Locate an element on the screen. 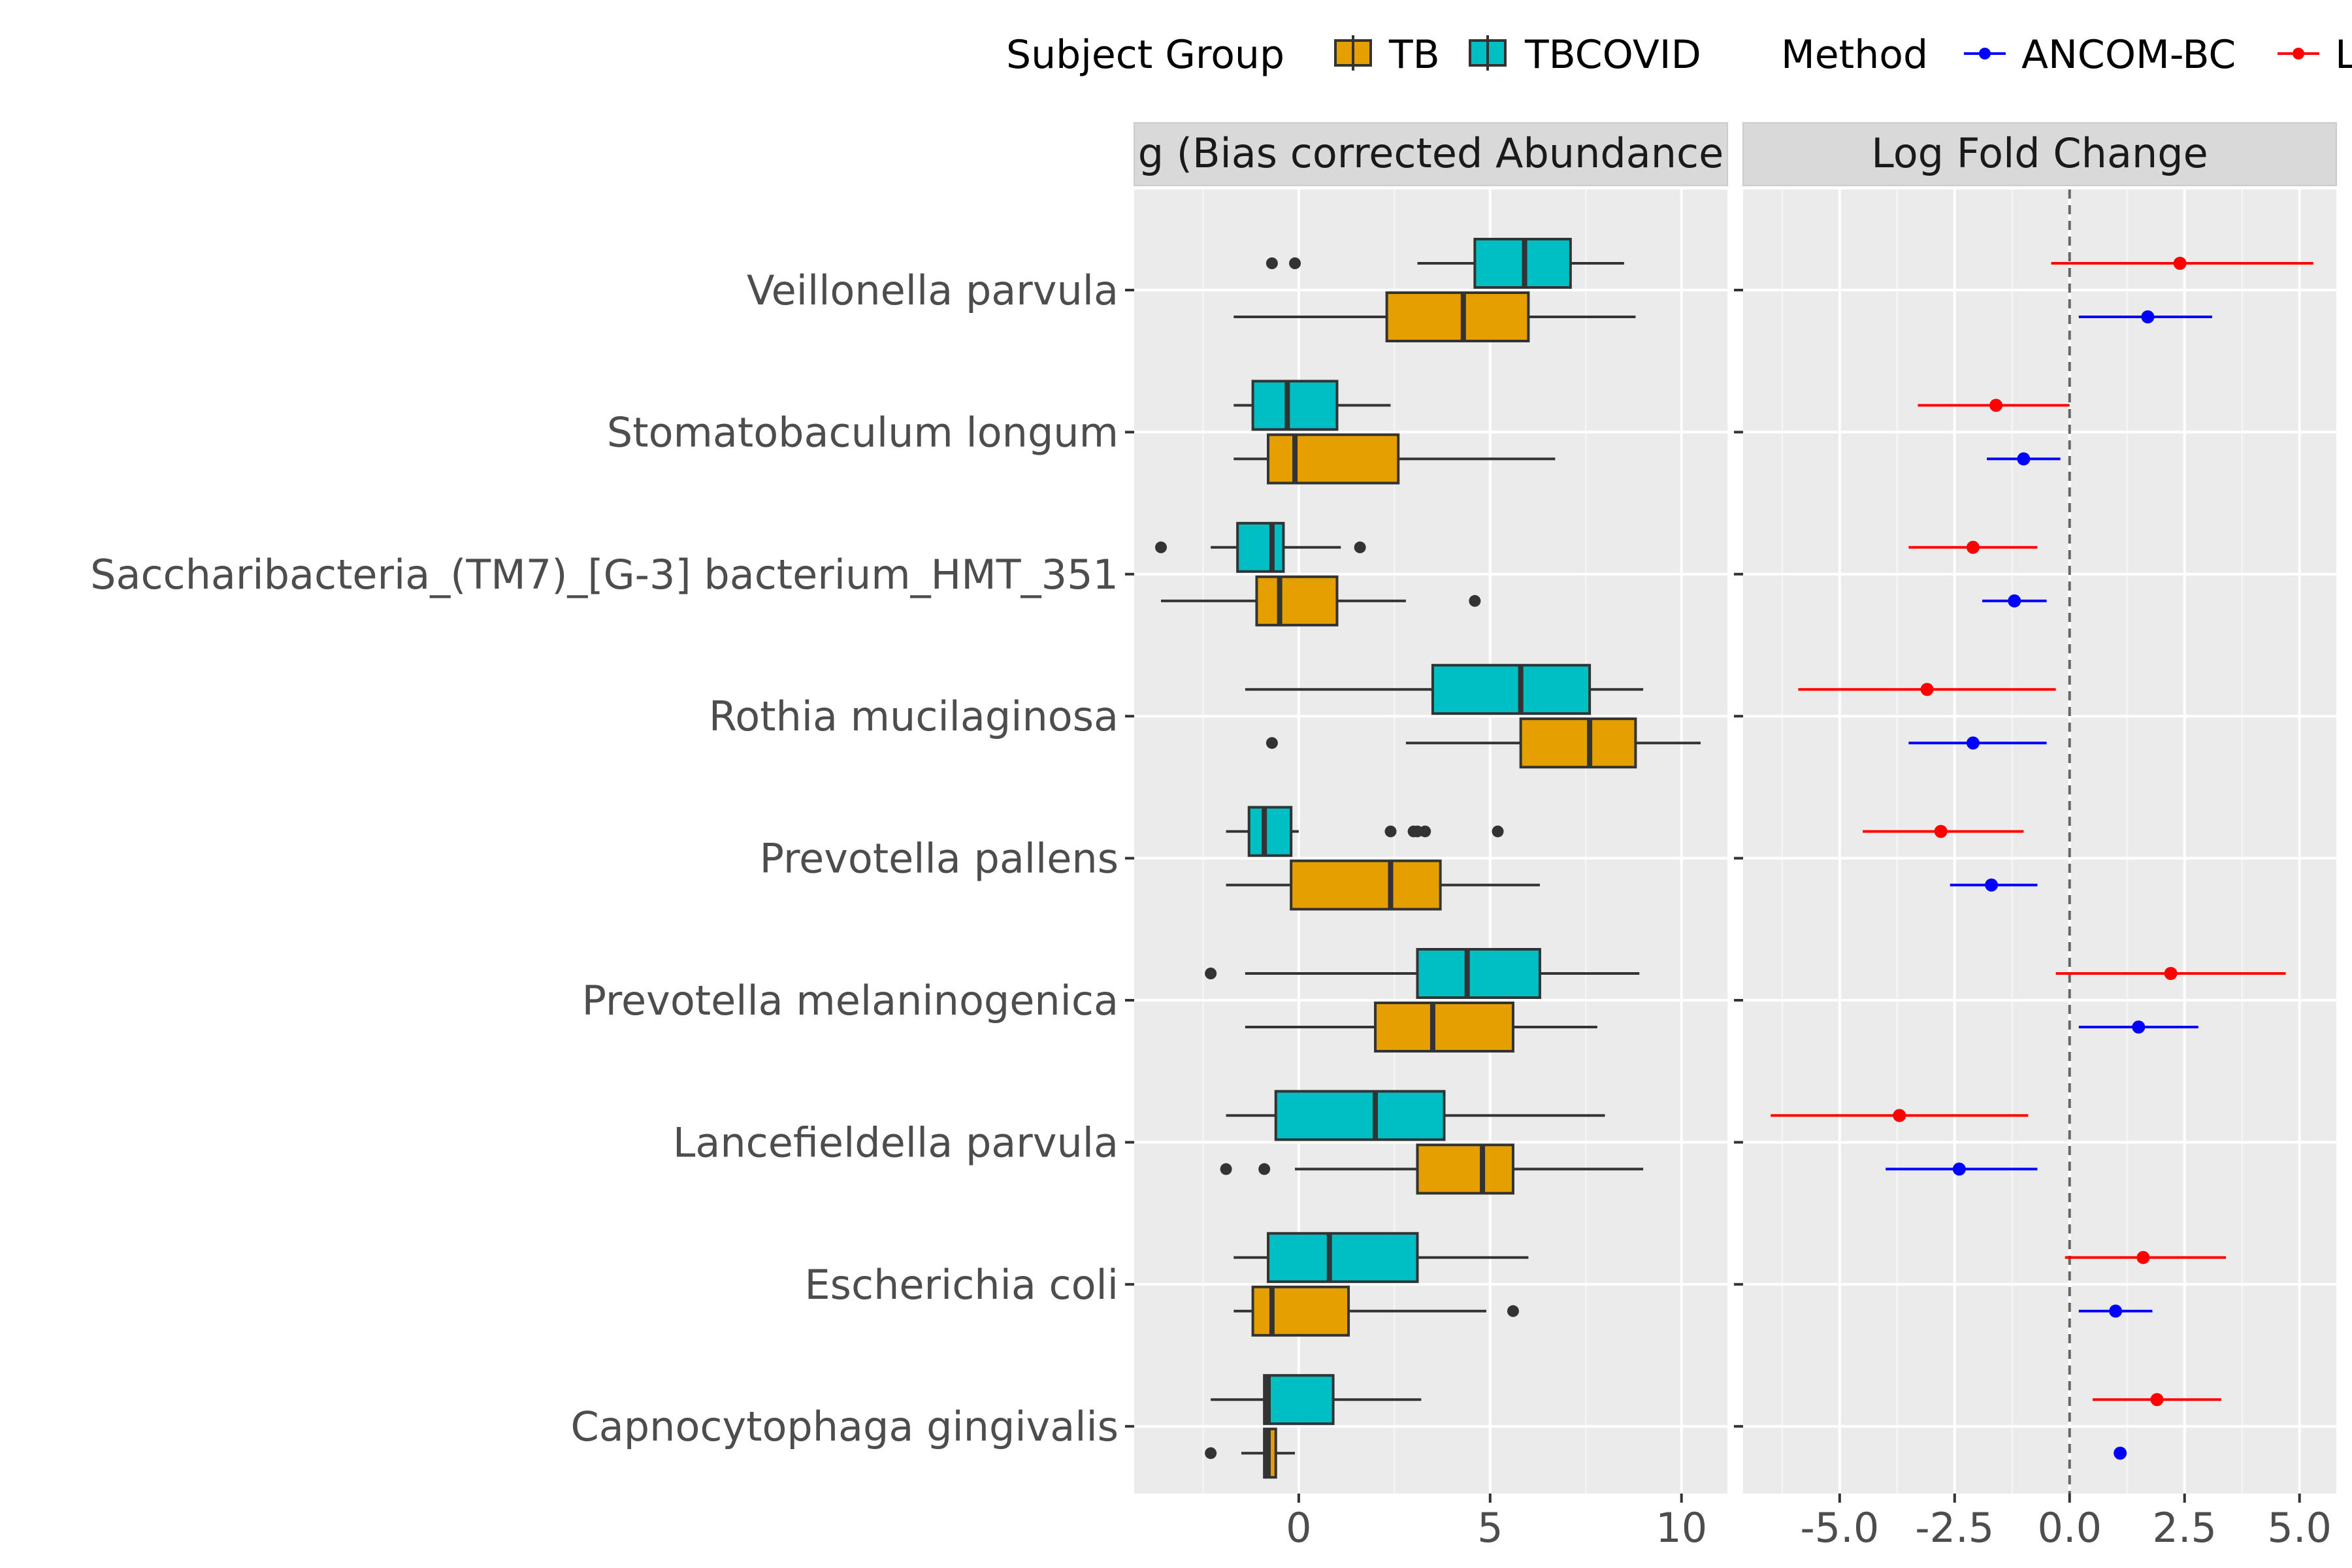 The width and height of the screenshot is (2352, 1568). box-tb-capnocytophaga-gingivalis is located at coordinates (1250, 1453).